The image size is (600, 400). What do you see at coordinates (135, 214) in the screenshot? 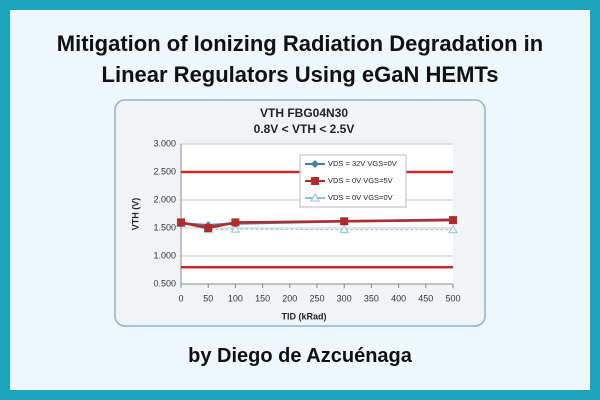
I see `y-axis-label: VTH (V)` at bounding box center [135, 214].